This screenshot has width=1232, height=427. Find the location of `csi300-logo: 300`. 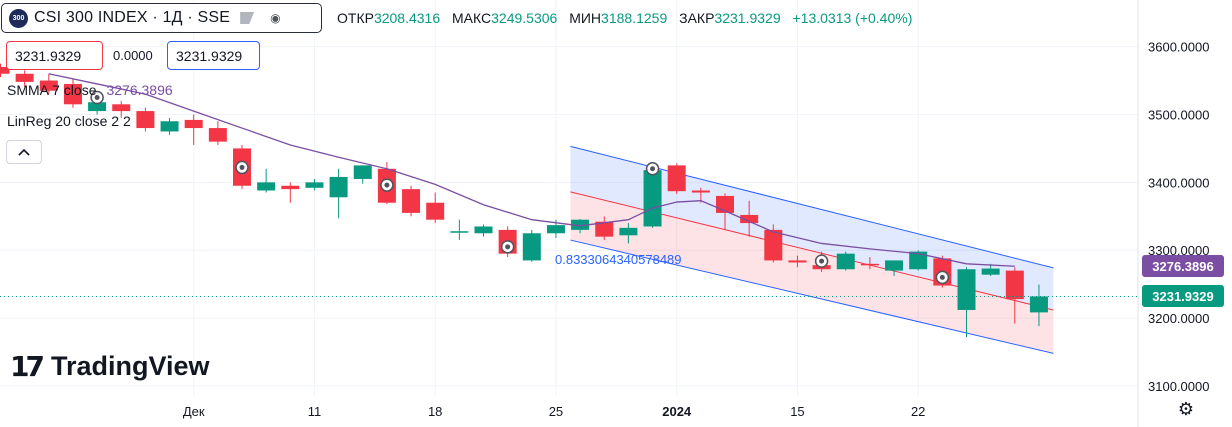

csi300-logo: 300 is located at coordinates (18, 18).